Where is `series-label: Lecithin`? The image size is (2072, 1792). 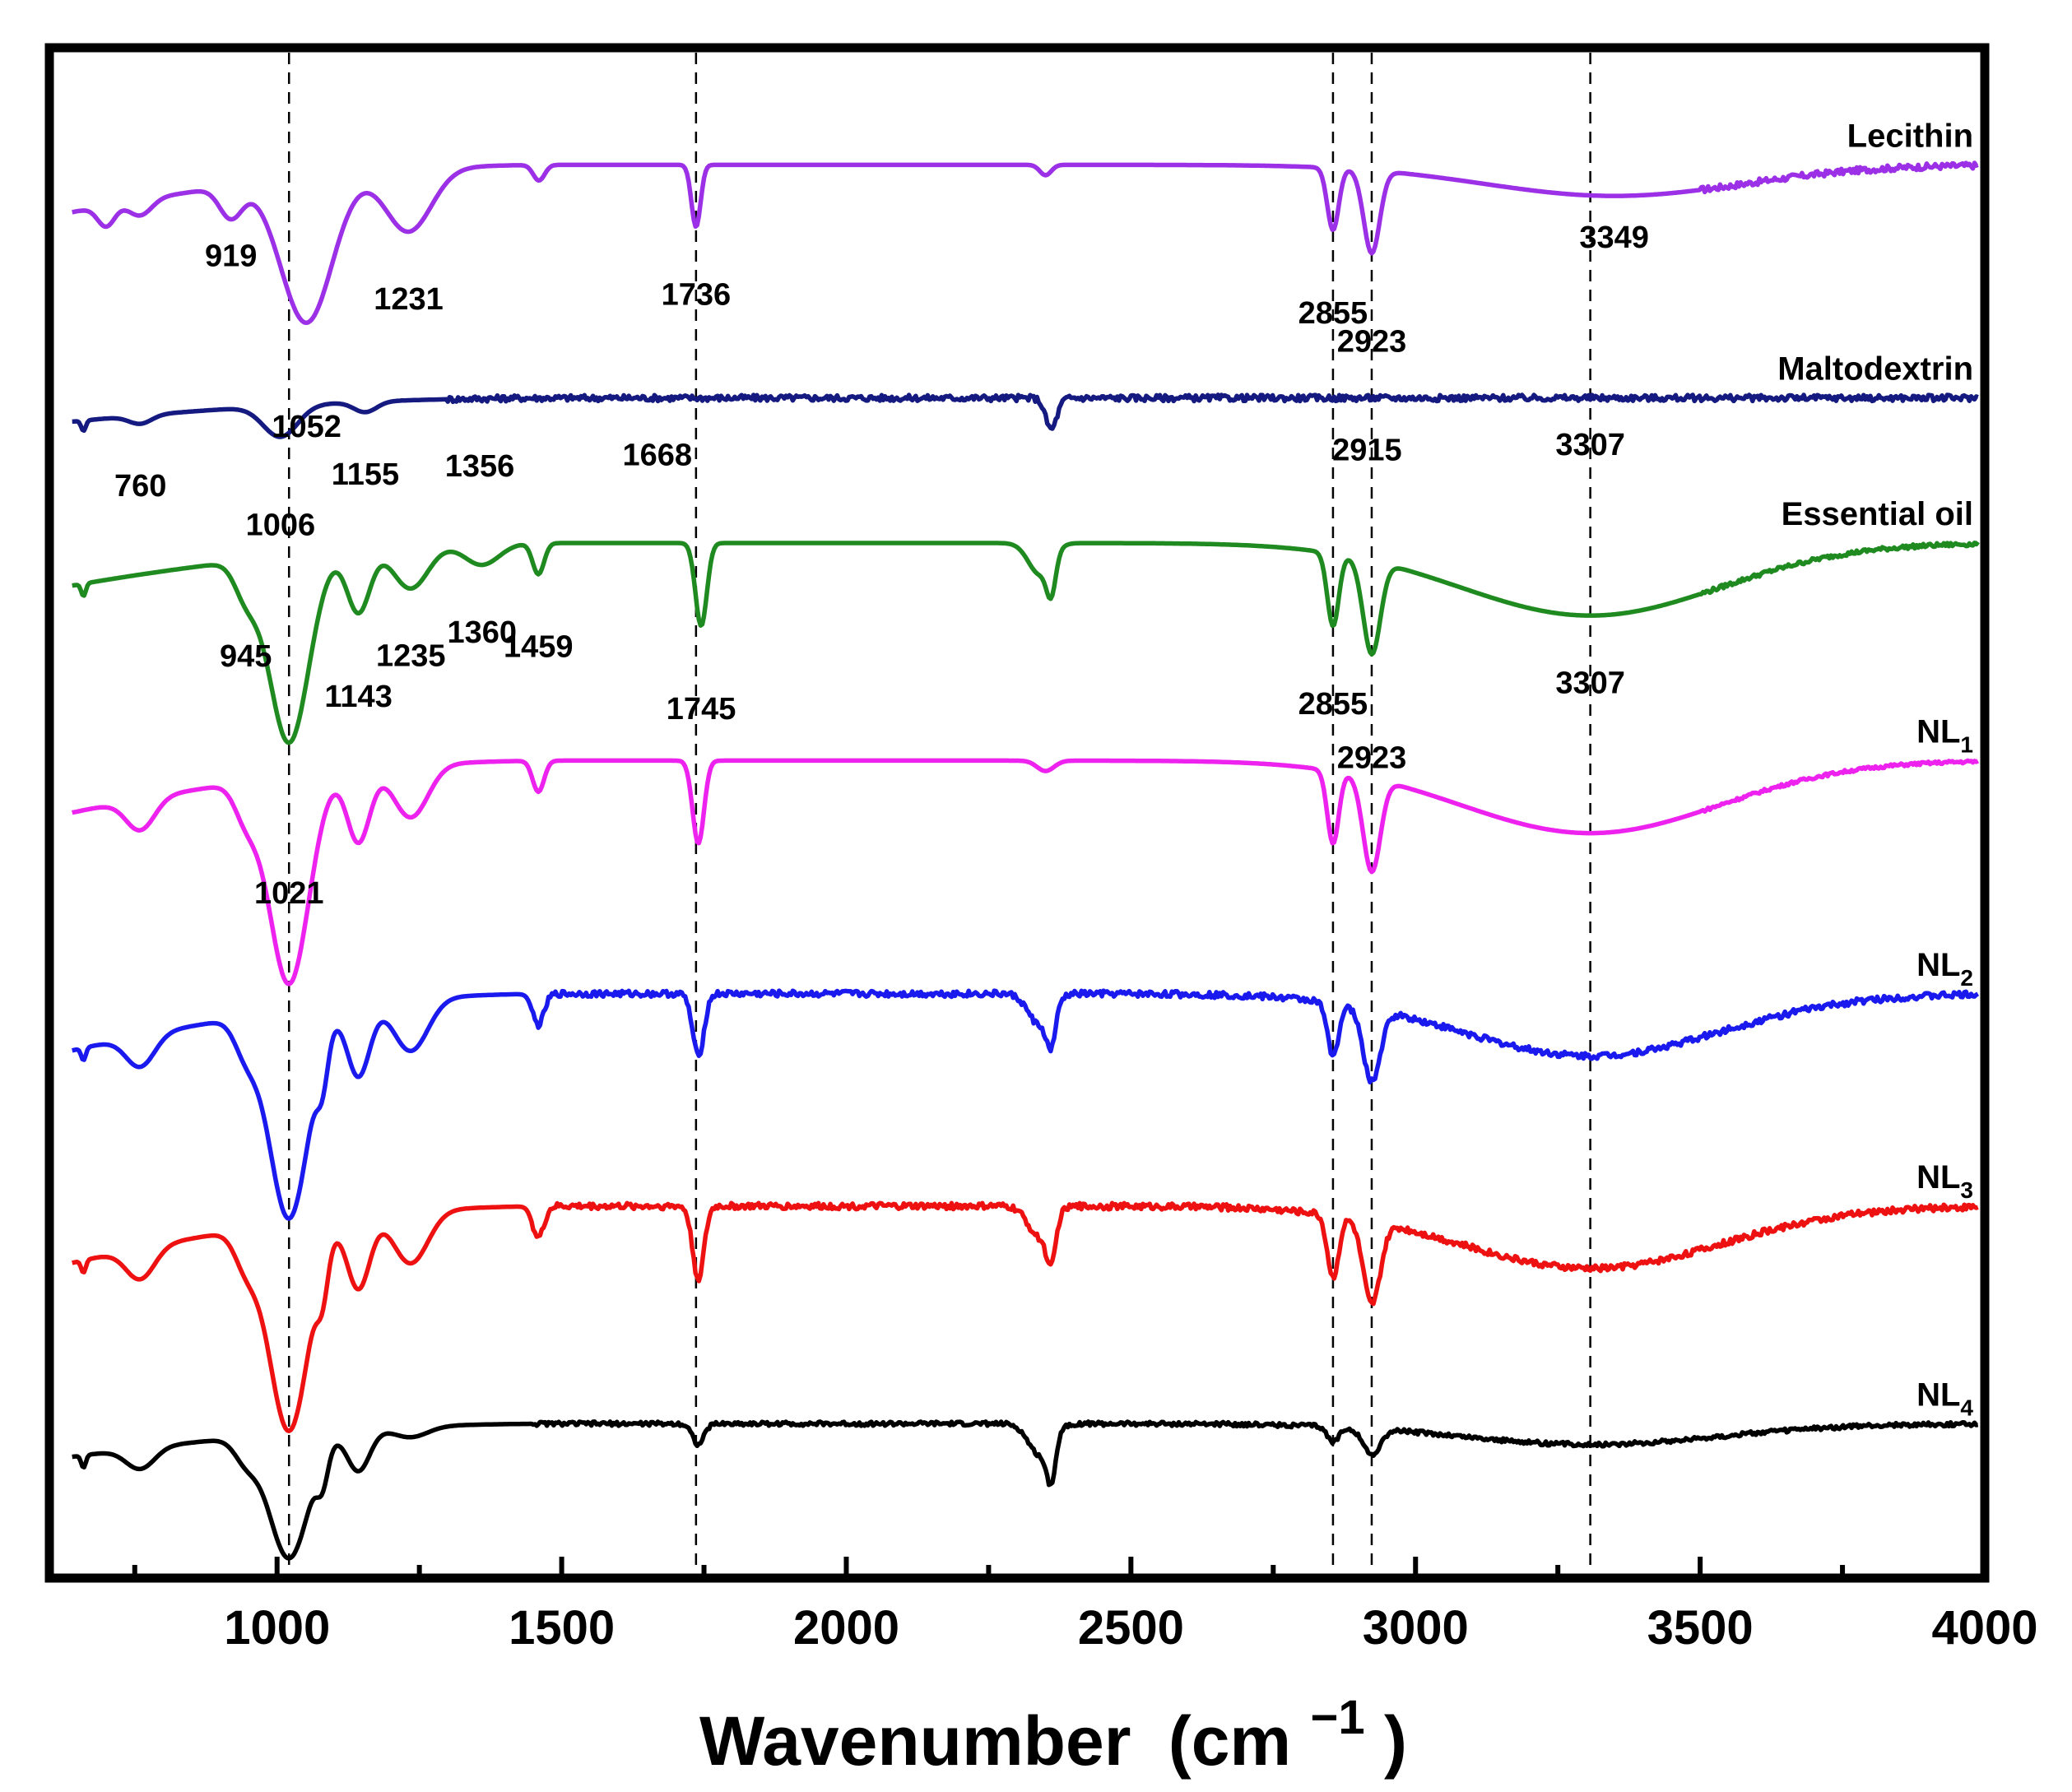
series-label: Lecithin is located at coordinates (1910, 136).